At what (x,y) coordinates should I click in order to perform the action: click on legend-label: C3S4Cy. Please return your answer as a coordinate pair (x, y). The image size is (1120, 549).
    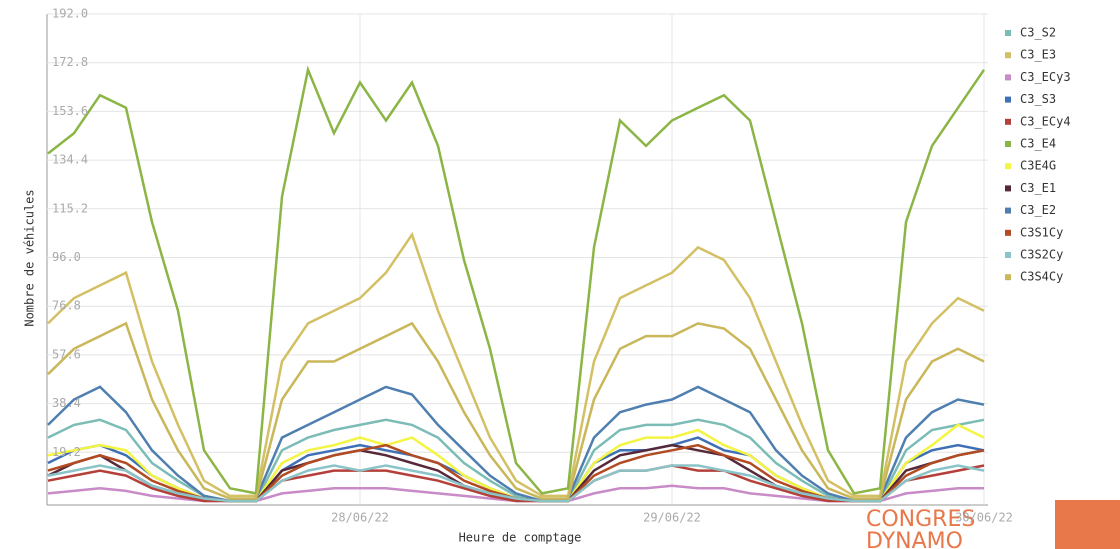
    Looking at the image, I should click on (1041, 277).